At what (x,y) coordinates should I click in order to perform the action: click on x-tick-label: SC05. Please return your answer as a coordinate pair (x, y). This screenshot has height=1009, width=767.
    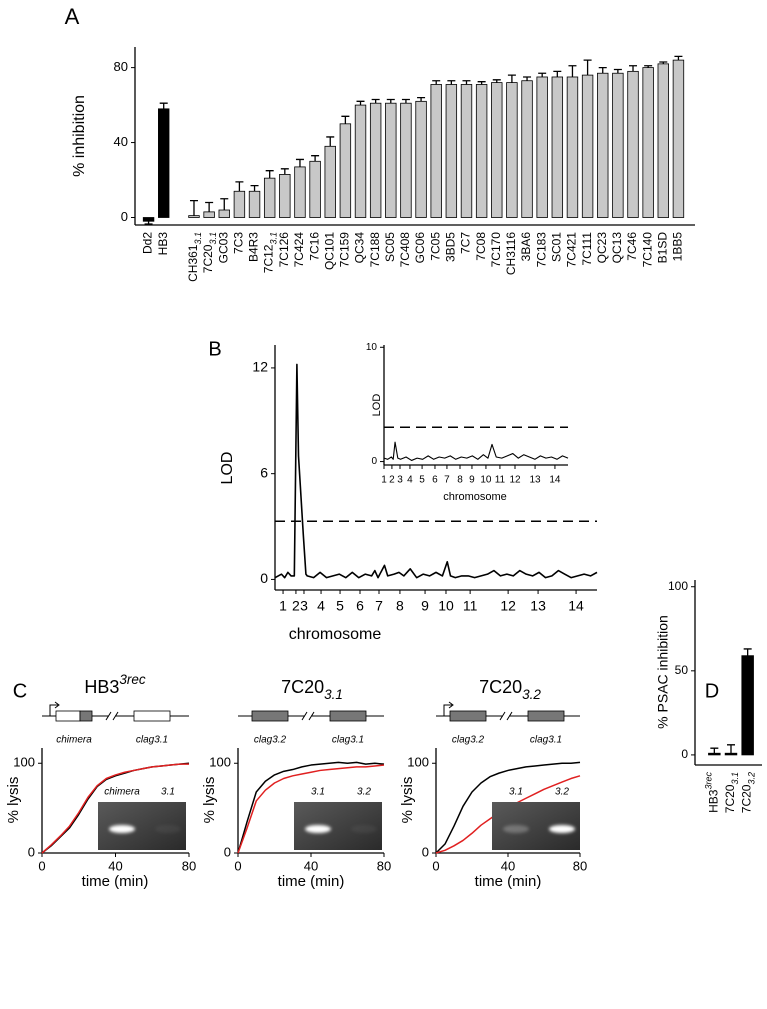
    Looking at the image, I should click on (390, 247).